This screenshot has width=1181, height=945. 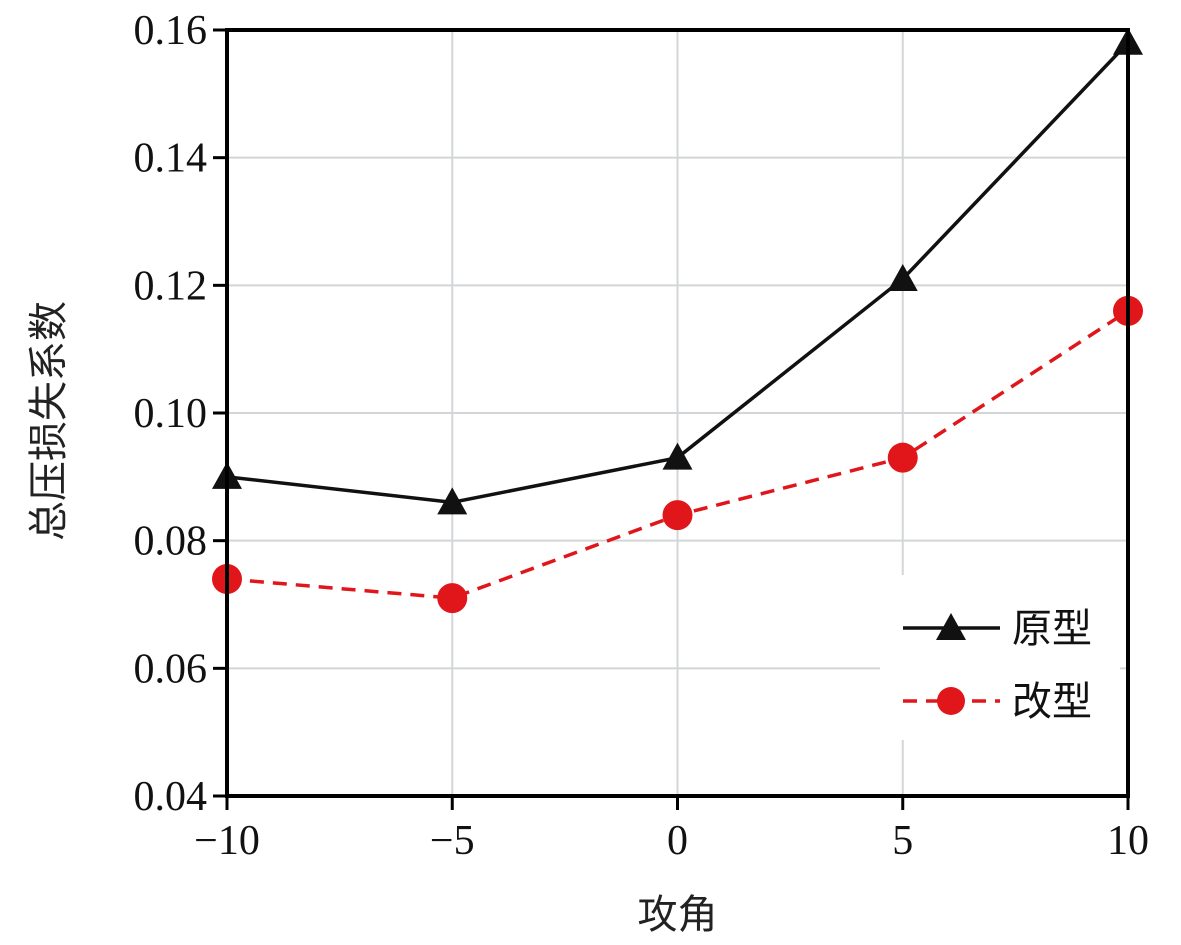 What do you see at coordinates (227, 841) in the screenshot?
I see `x-tick-label-0: −10` at bounding box center [227, 841].